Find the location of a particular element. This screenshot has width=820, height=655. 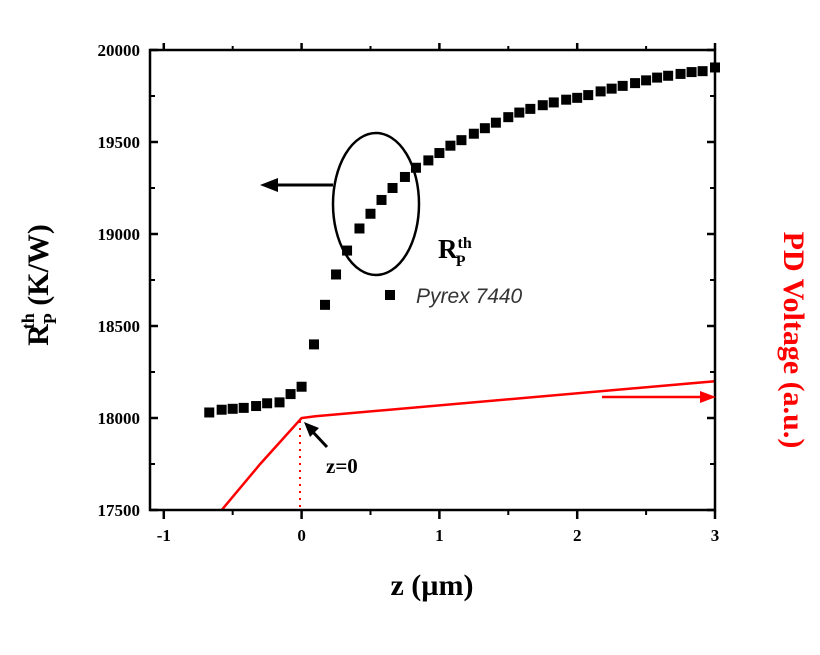

y-tick-label: 17500 is located at coordinates (119, 510).